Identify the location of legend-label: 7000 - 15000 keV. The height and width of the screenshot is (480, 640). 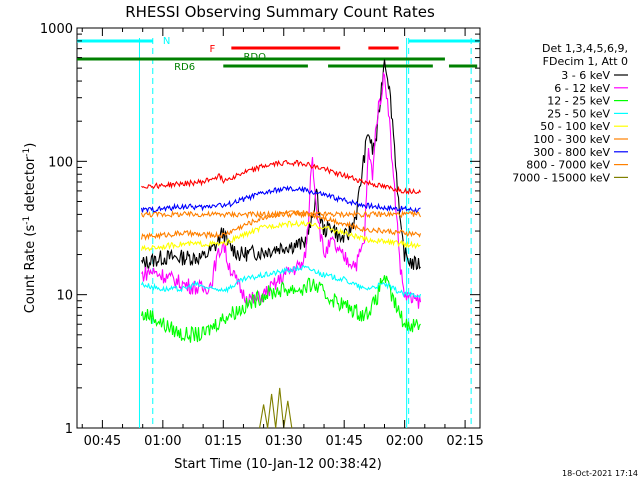
(561, 177).